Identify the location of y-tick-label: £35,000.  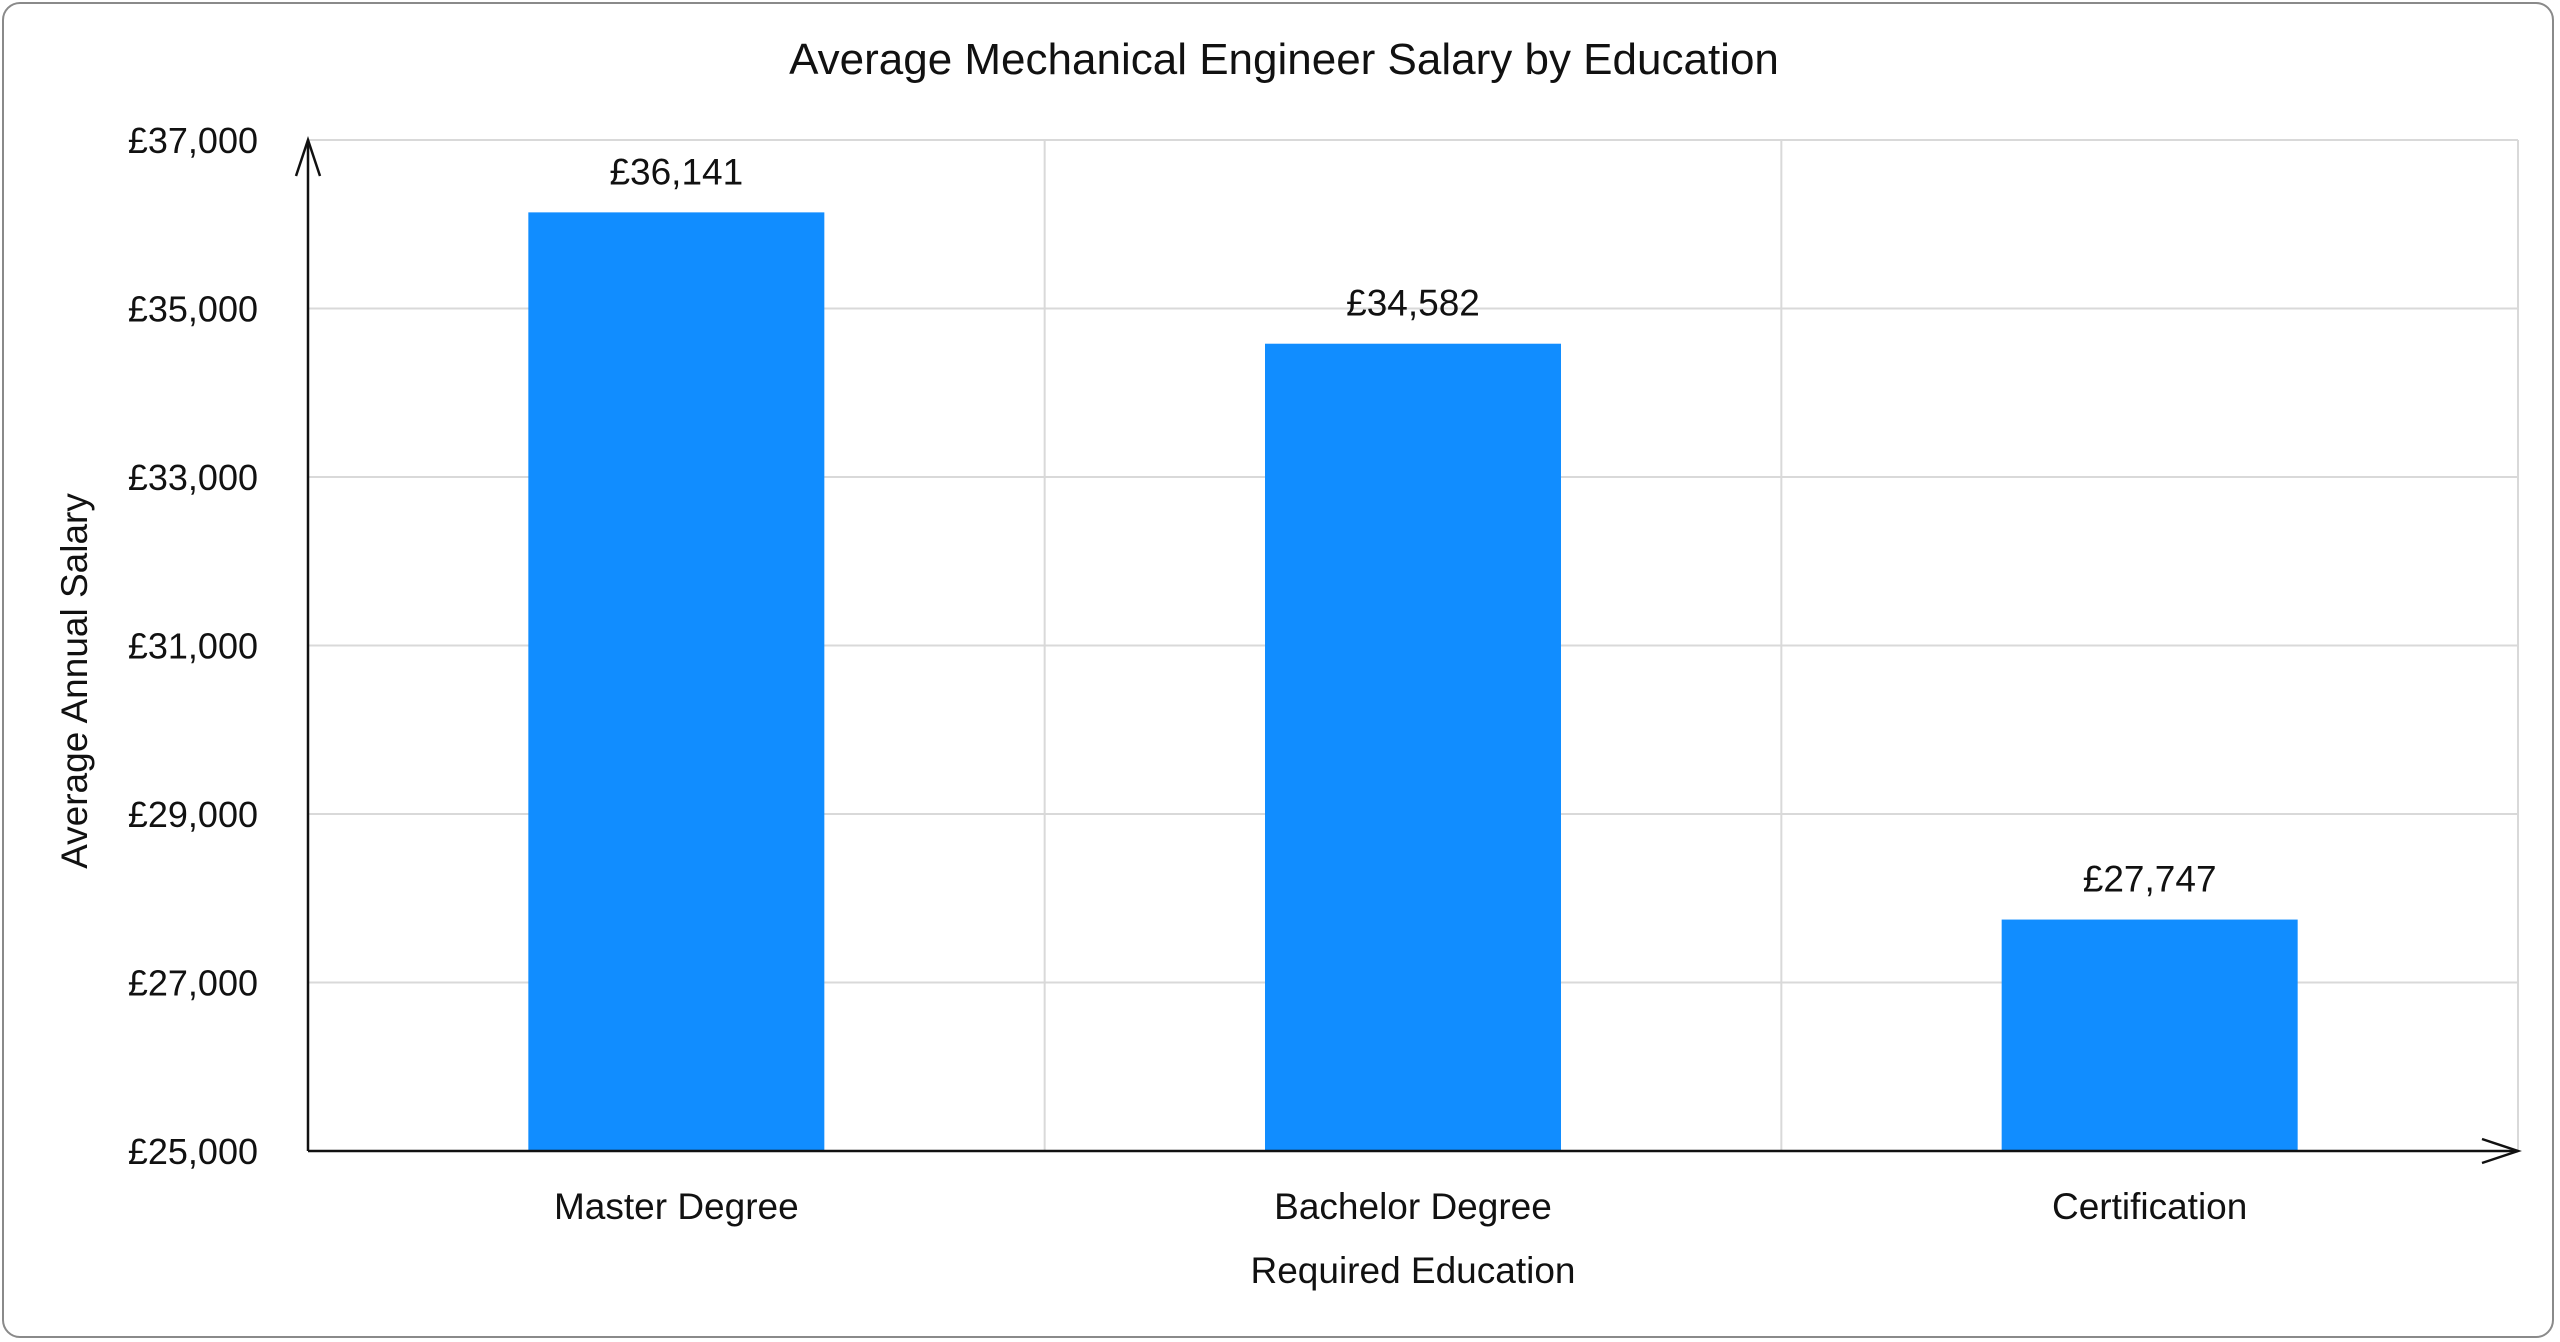
(193, 309).